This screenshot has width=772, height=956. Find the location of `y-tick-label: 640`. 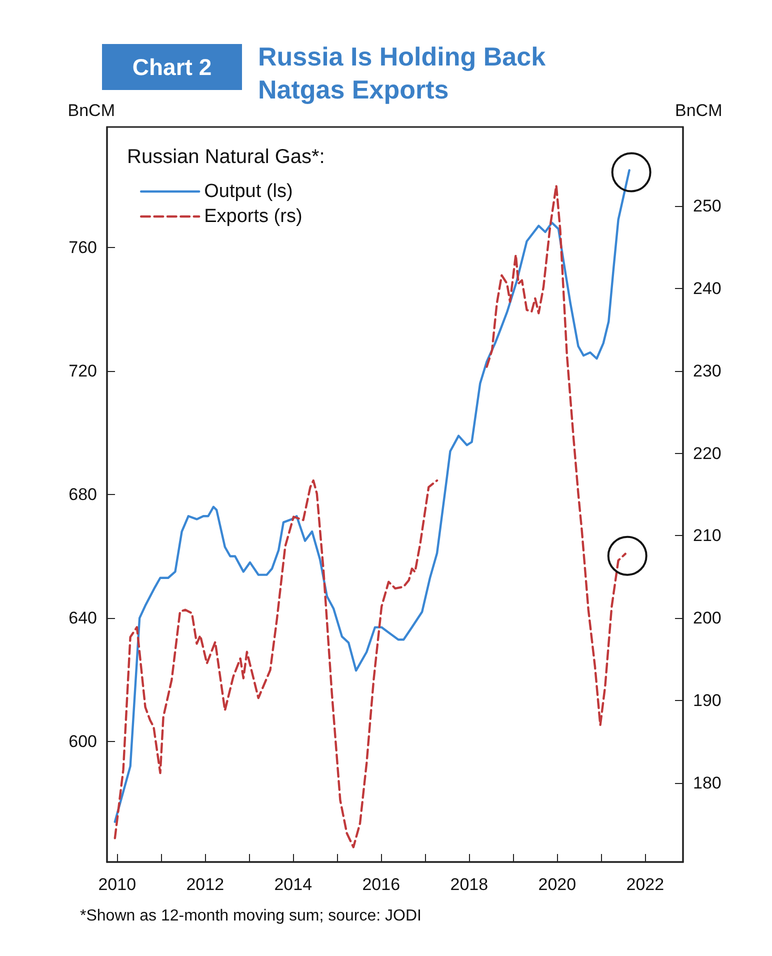

y-tick-label: 640 is located at coordinates (82, 618).